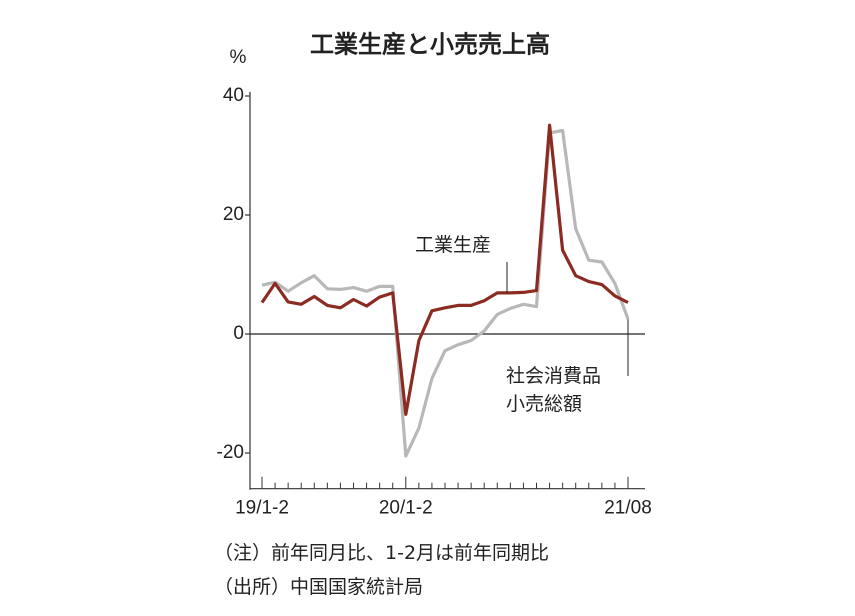 This screenshot has width=855, height=616. What do you see at coordinates (238, 333) in the screenshot?
I see `y-tick-label: 0` at bounding box center [238, 333].